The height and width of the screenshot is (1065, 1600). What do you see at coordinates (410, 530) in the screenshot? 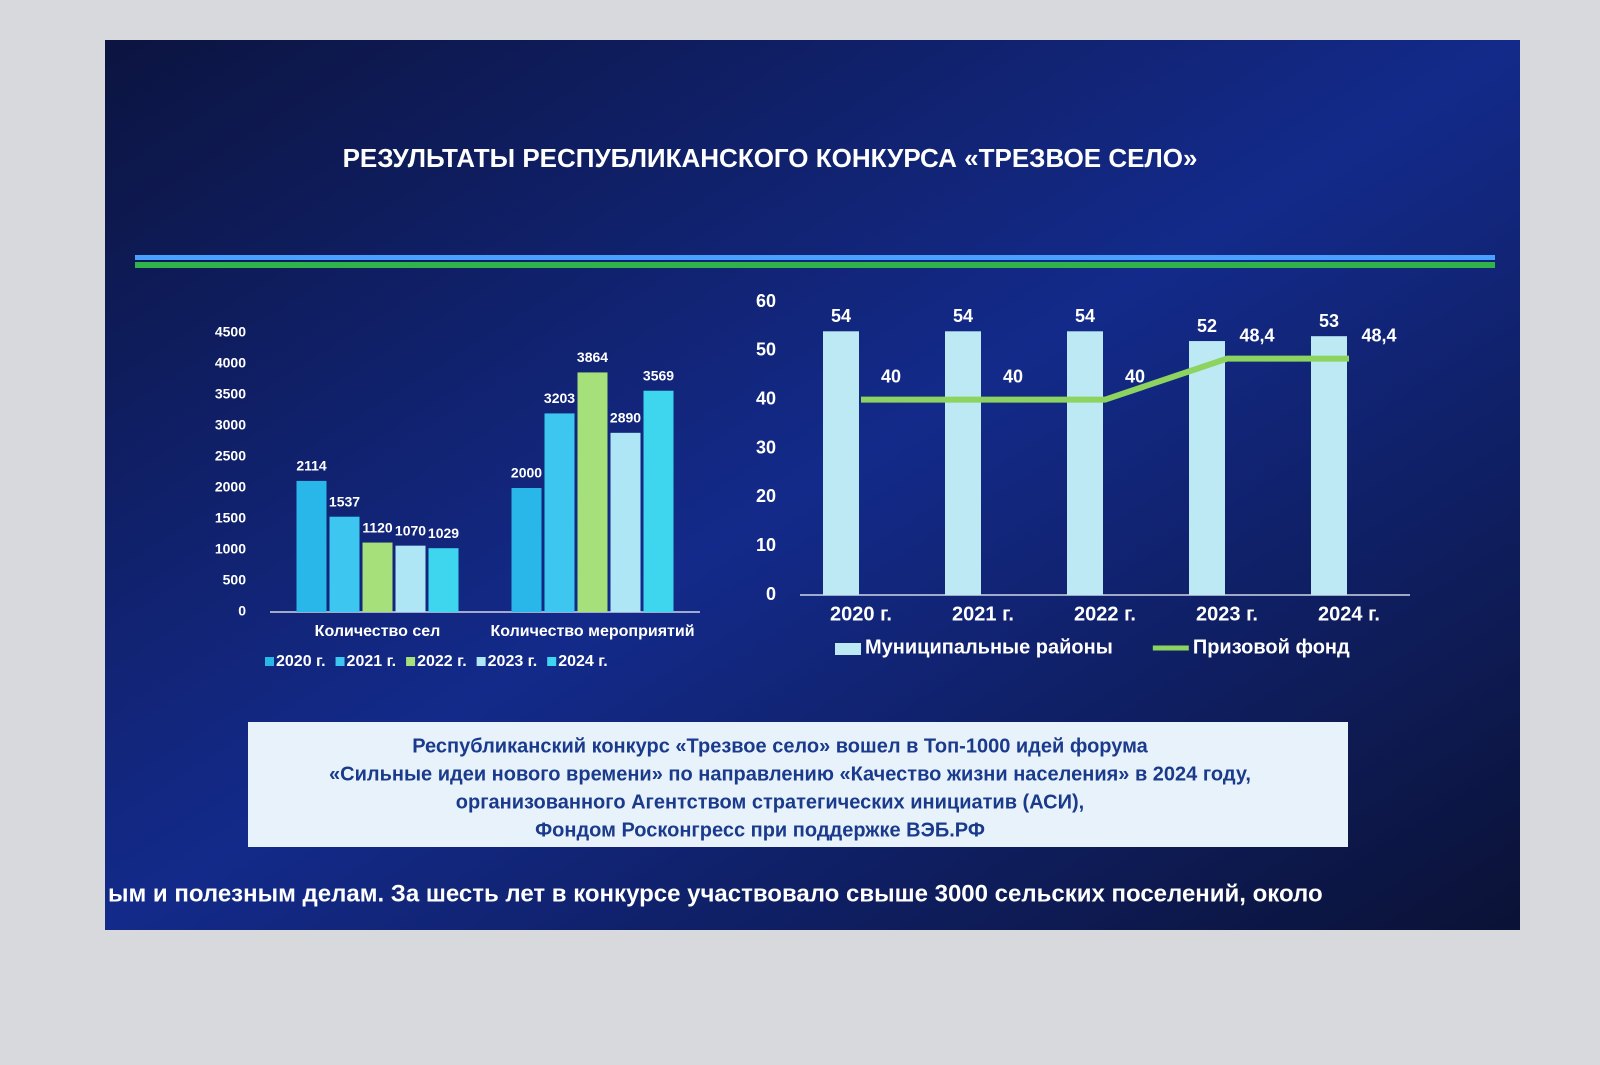
I see `bar-label: 1070` at bounding box center [410, 530].